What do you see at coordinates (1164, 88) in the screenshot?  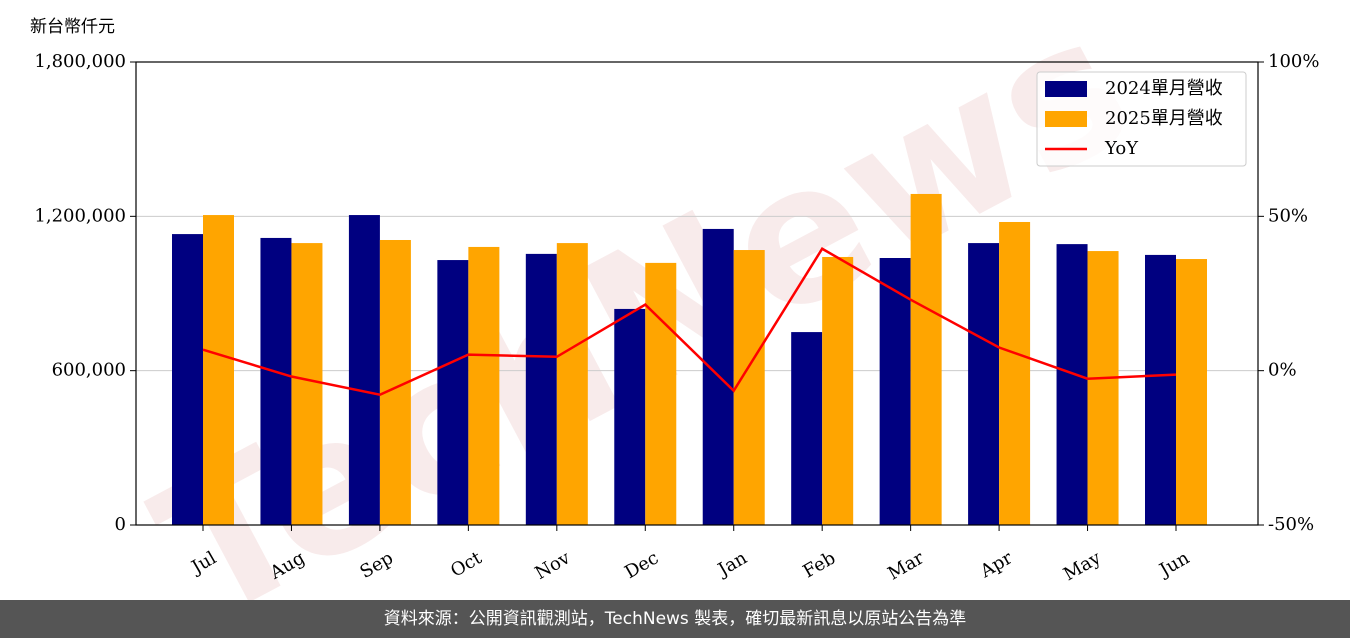 I see `legend-label: 2024單月營收` at bounding box center [1164, 88].